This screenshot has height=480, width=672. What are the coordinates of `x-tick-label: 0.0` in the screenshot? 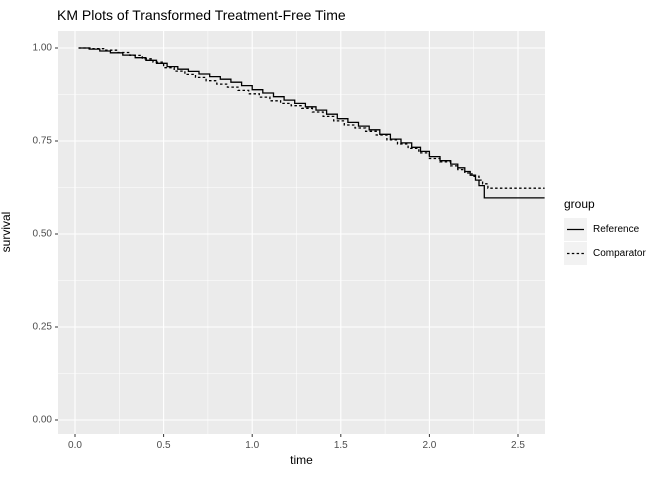 It's located at (75, 445).